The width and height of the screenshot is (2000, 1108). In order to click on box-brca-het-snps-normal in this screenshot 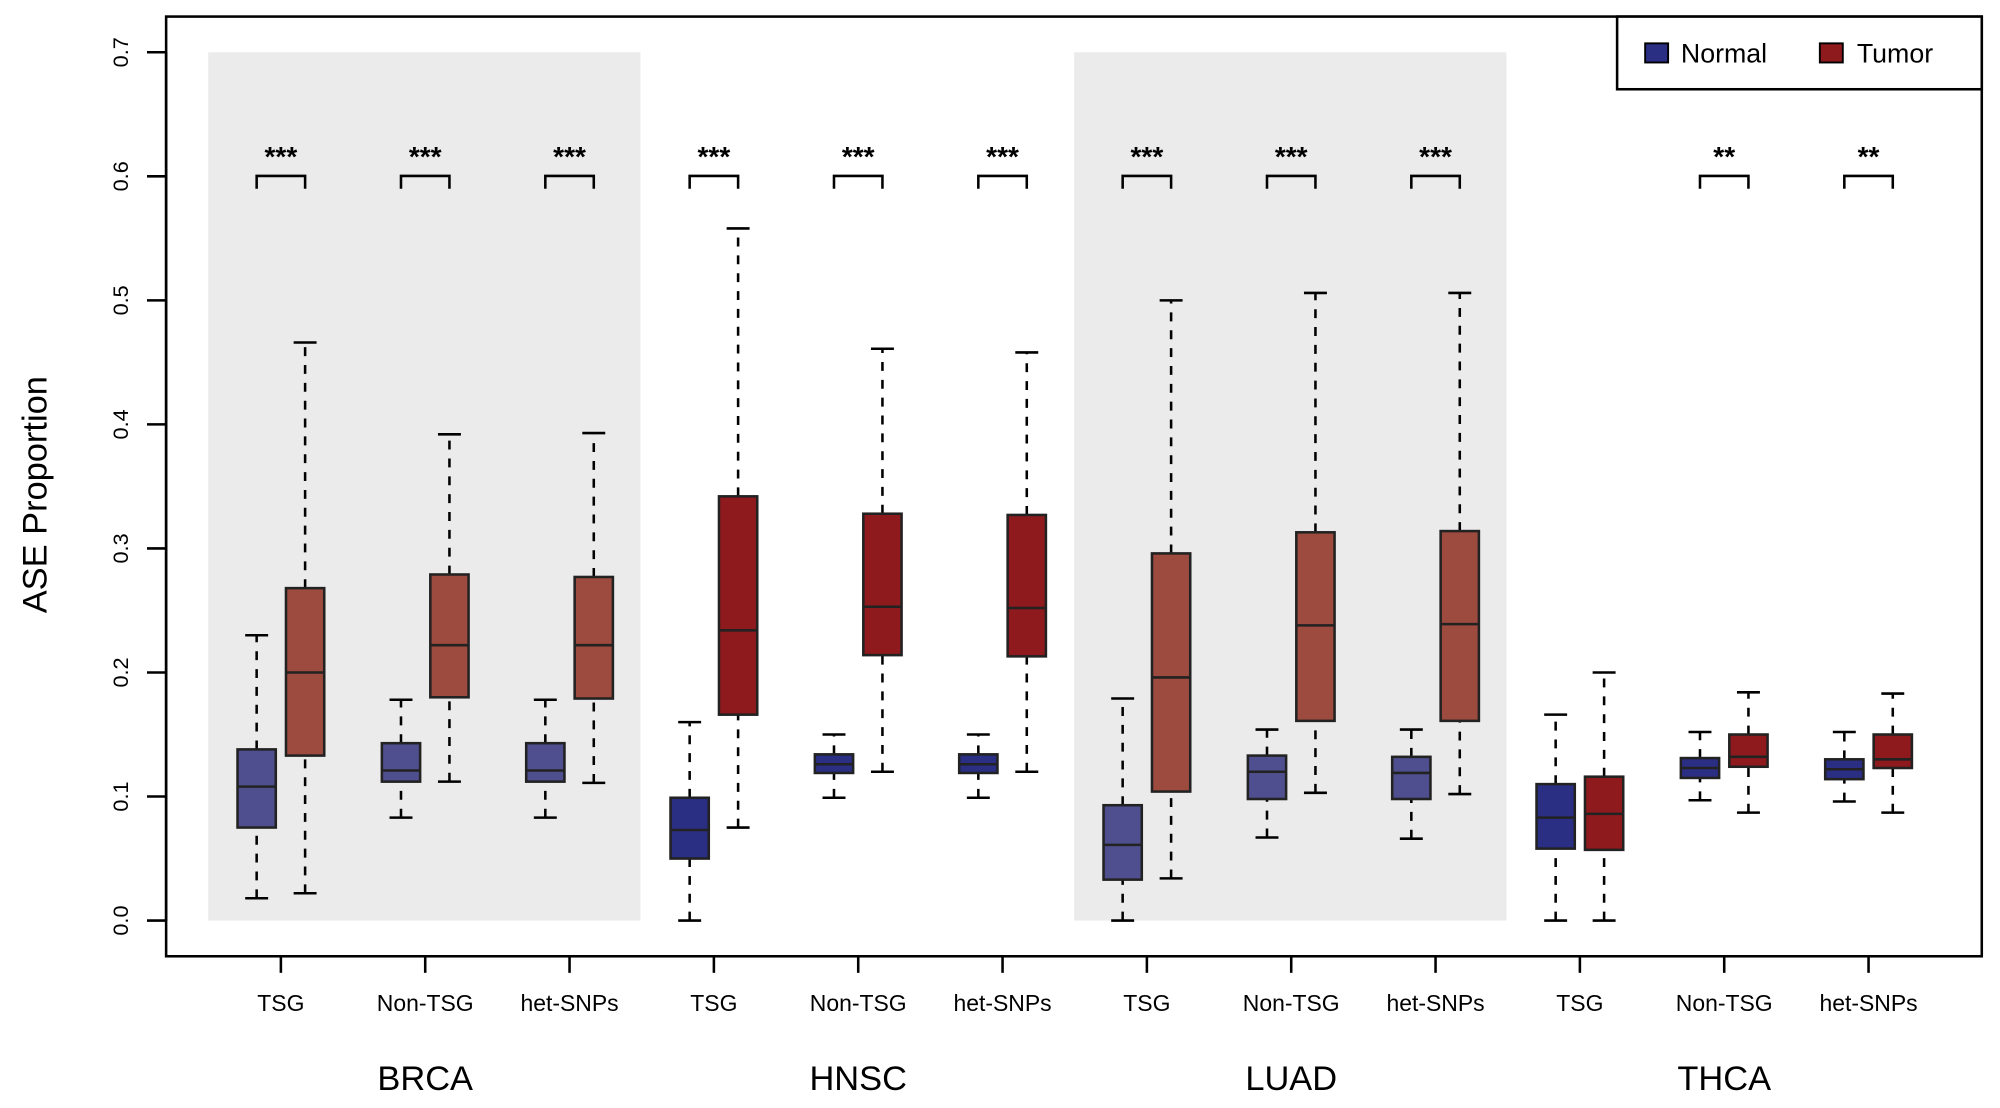, I will do `click(545, 758)`.